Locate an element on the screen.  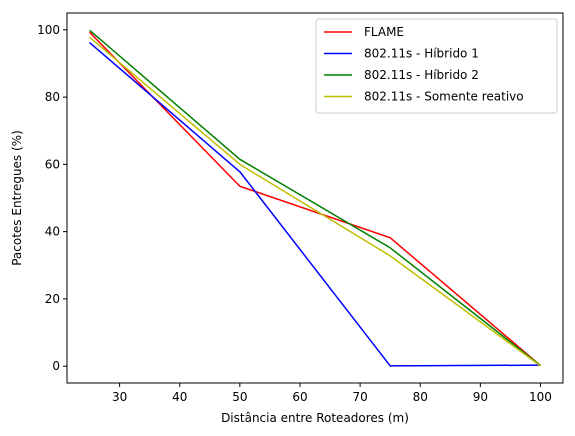
x-tick-label: 50 is located at coordinates (239, 397).